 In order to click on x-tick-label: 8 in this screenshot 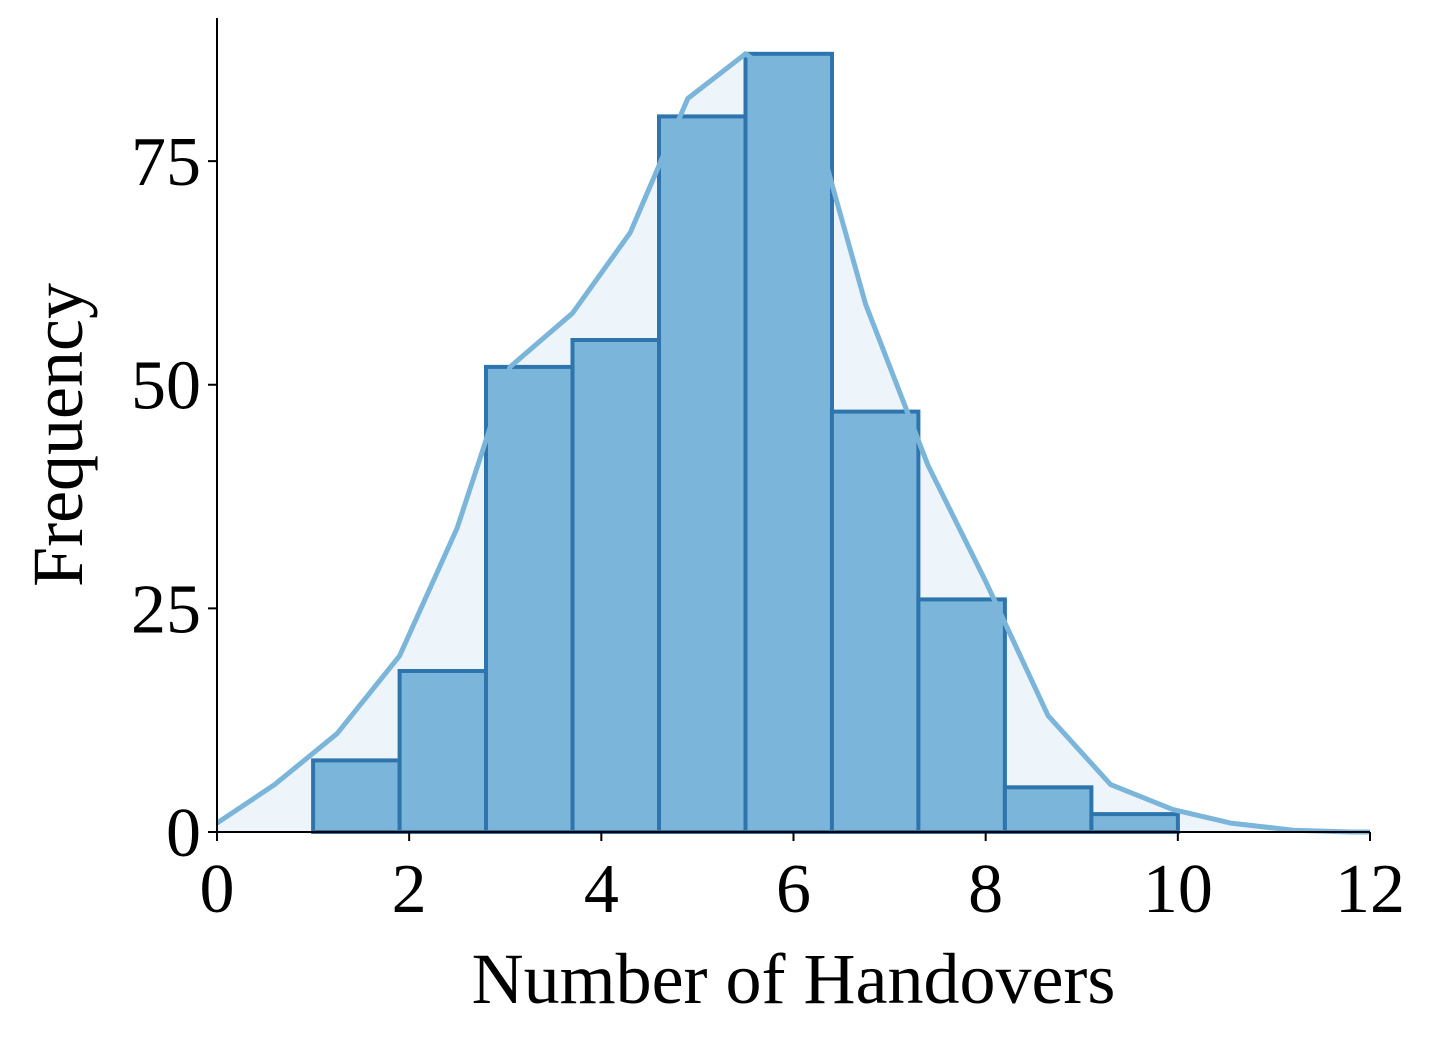, I will do `click(985, 889)`.